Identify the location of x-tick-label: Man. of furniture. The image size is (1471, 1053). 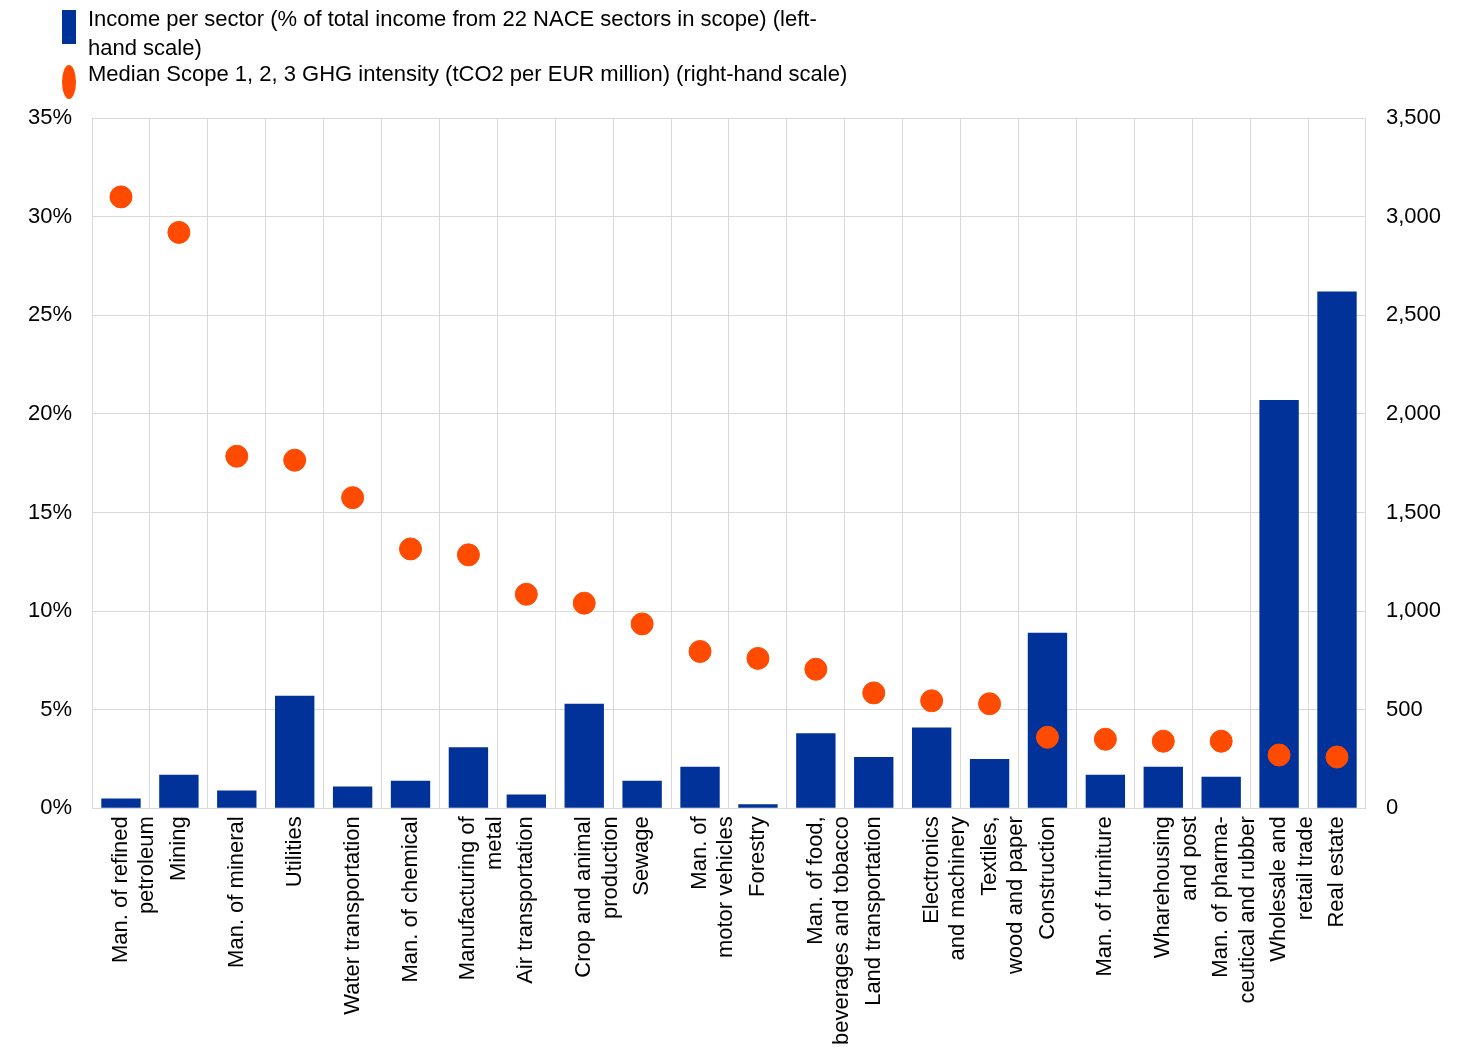
(1104, 896).